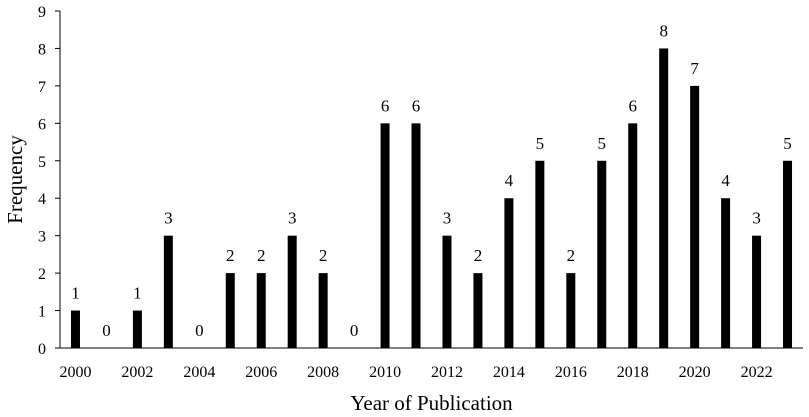 The width and height of the screenshot is (809, 417). Describe the element at coordinates (168, 218) in the screenshot. I see `data-label-2003: 3` at that location.